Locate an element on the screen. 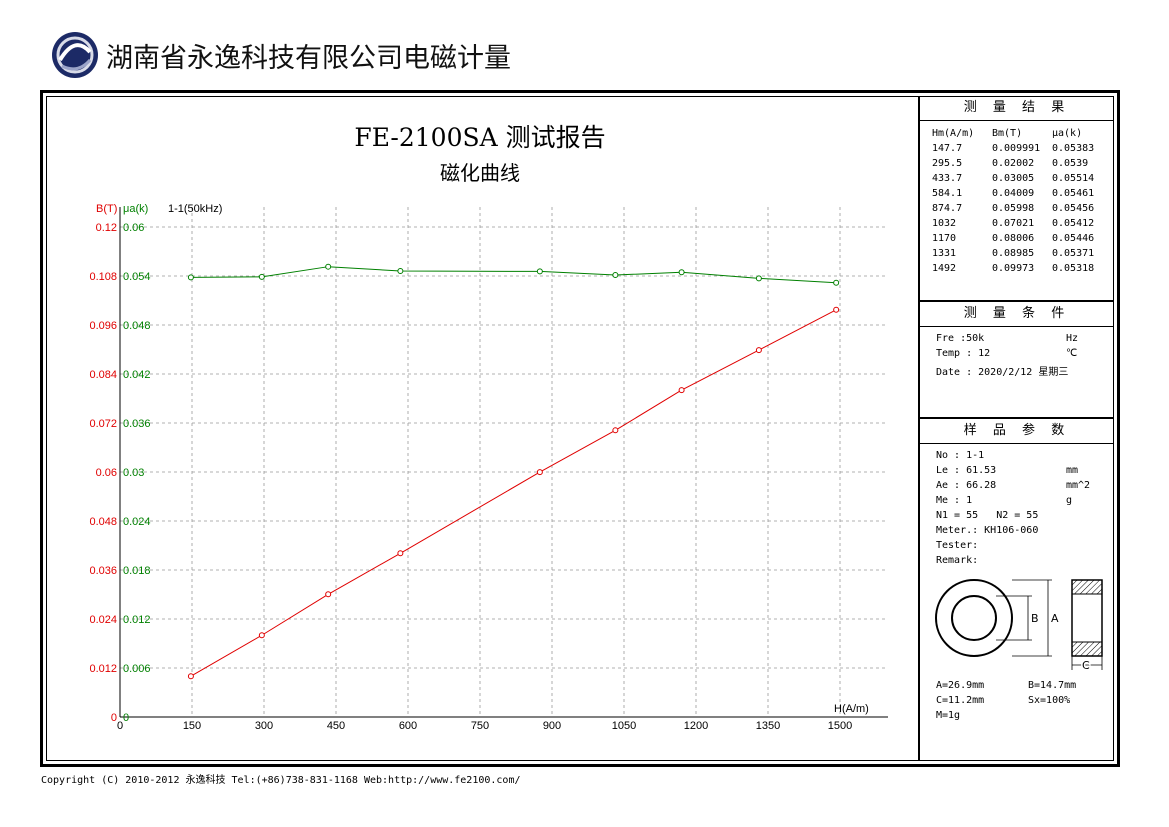  results-col-hm: Hm(A/m) is located at coordinates (953, 133).